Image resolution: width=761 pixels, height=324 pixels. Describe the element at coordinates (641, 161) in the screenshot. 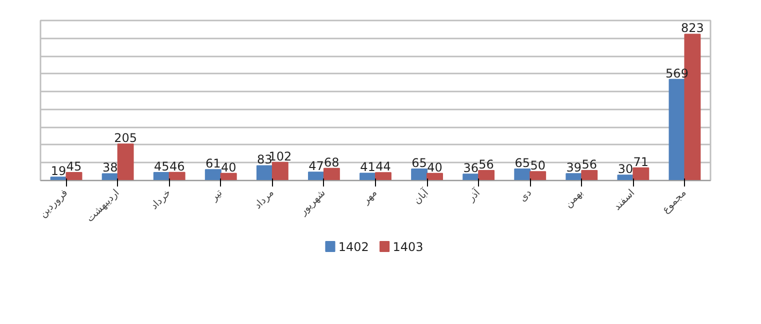

I see `data-label: 71` at that location.